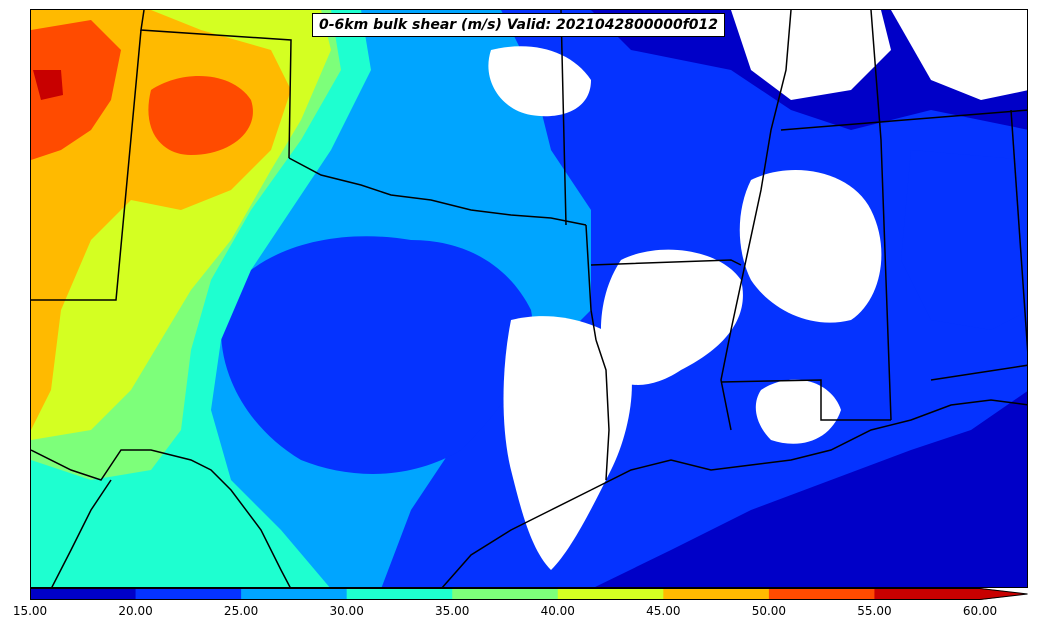 This screenshot has height=633, width=1037. I want to click on missing-data-ar, so click(539, 81).